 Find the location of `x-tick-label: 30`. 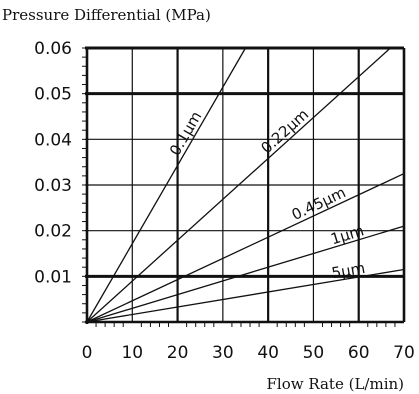

x-tick-label: 30 is located at coordinates (223, 353).